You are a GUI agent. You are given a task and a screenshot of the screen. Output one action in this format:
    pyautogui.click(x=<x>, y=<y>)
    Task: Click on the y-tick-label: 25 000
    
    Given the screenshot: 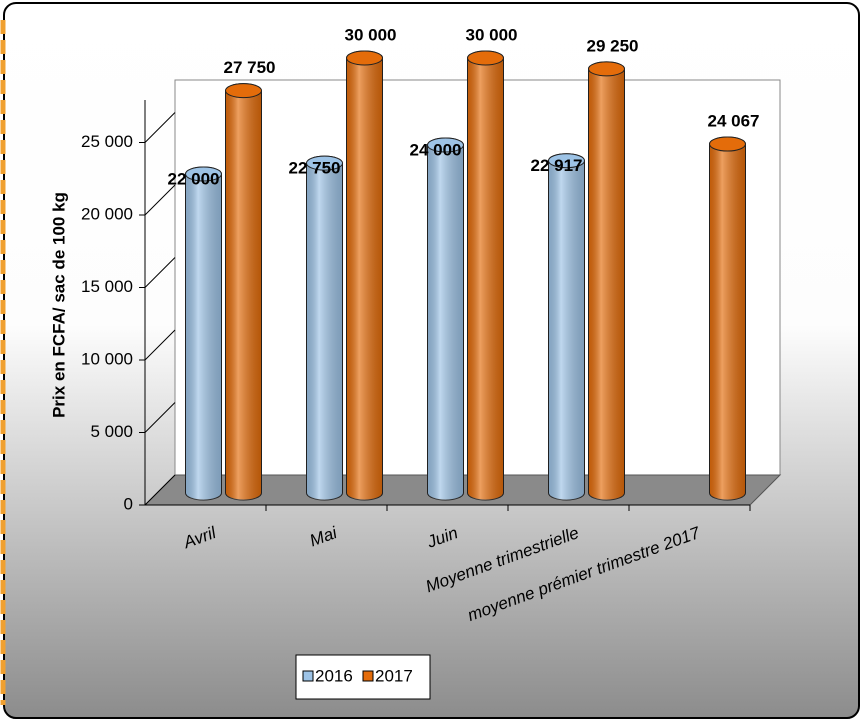 What is the action you would take?
    pyautogui.click(x=107, y=141)
    